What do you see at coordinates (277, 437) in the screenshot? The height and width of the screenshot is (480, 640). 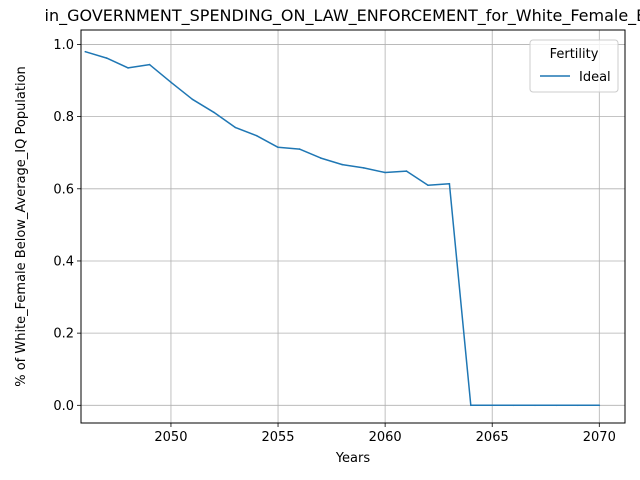 I see `x-tick-label: 2055` at bounding box center [277, 437].